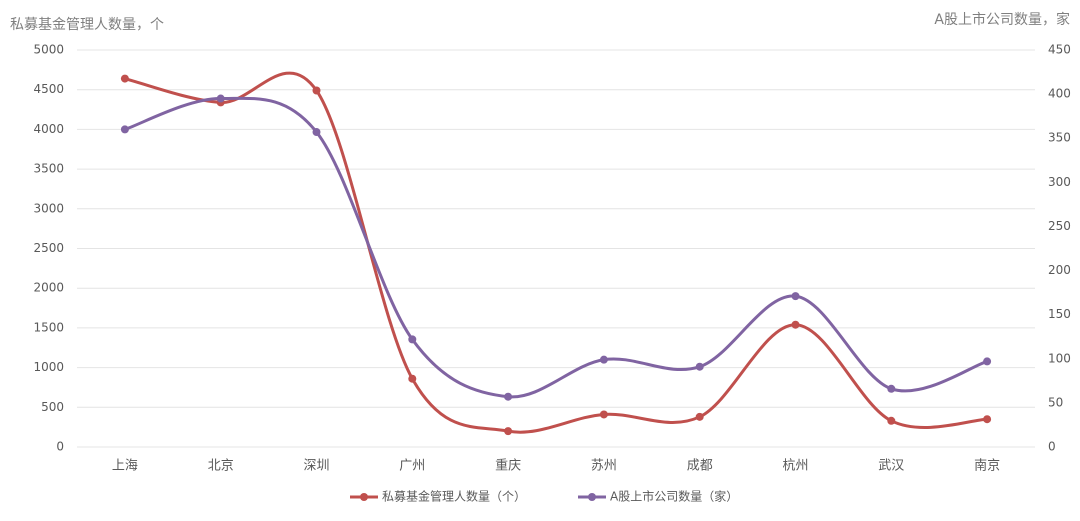 This screenshot has height=521, width=1080. What do you see at coordinates (87, 24) in the screenshot?
I see `y-axis-title: 私募基金管理人数量，个` at bounding box center [87, 24].